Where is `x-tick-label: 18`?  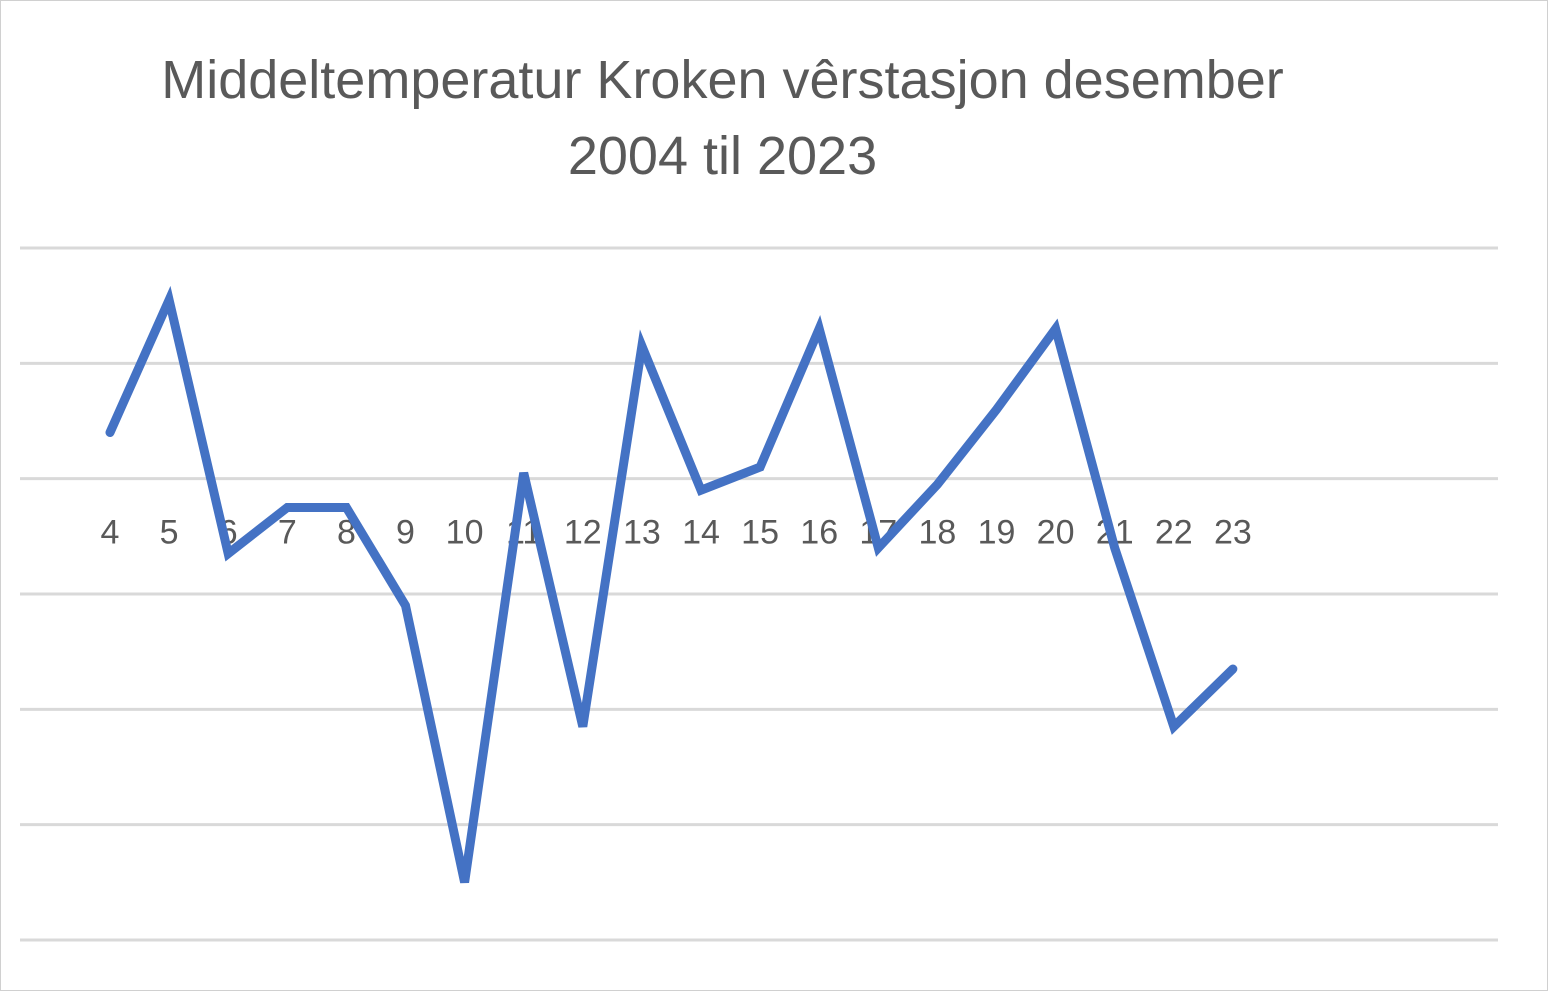
x-tick-label: 18 is located at coordinates (937, 533).